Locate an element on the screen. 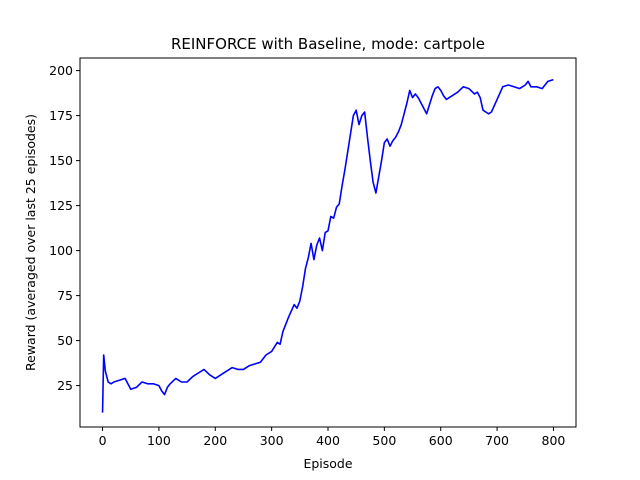 The width and height of the screenshot is (640, 480). chart-title: REINFORCE with Baseline, mode: cartpole is located at coordinates (328, 44).